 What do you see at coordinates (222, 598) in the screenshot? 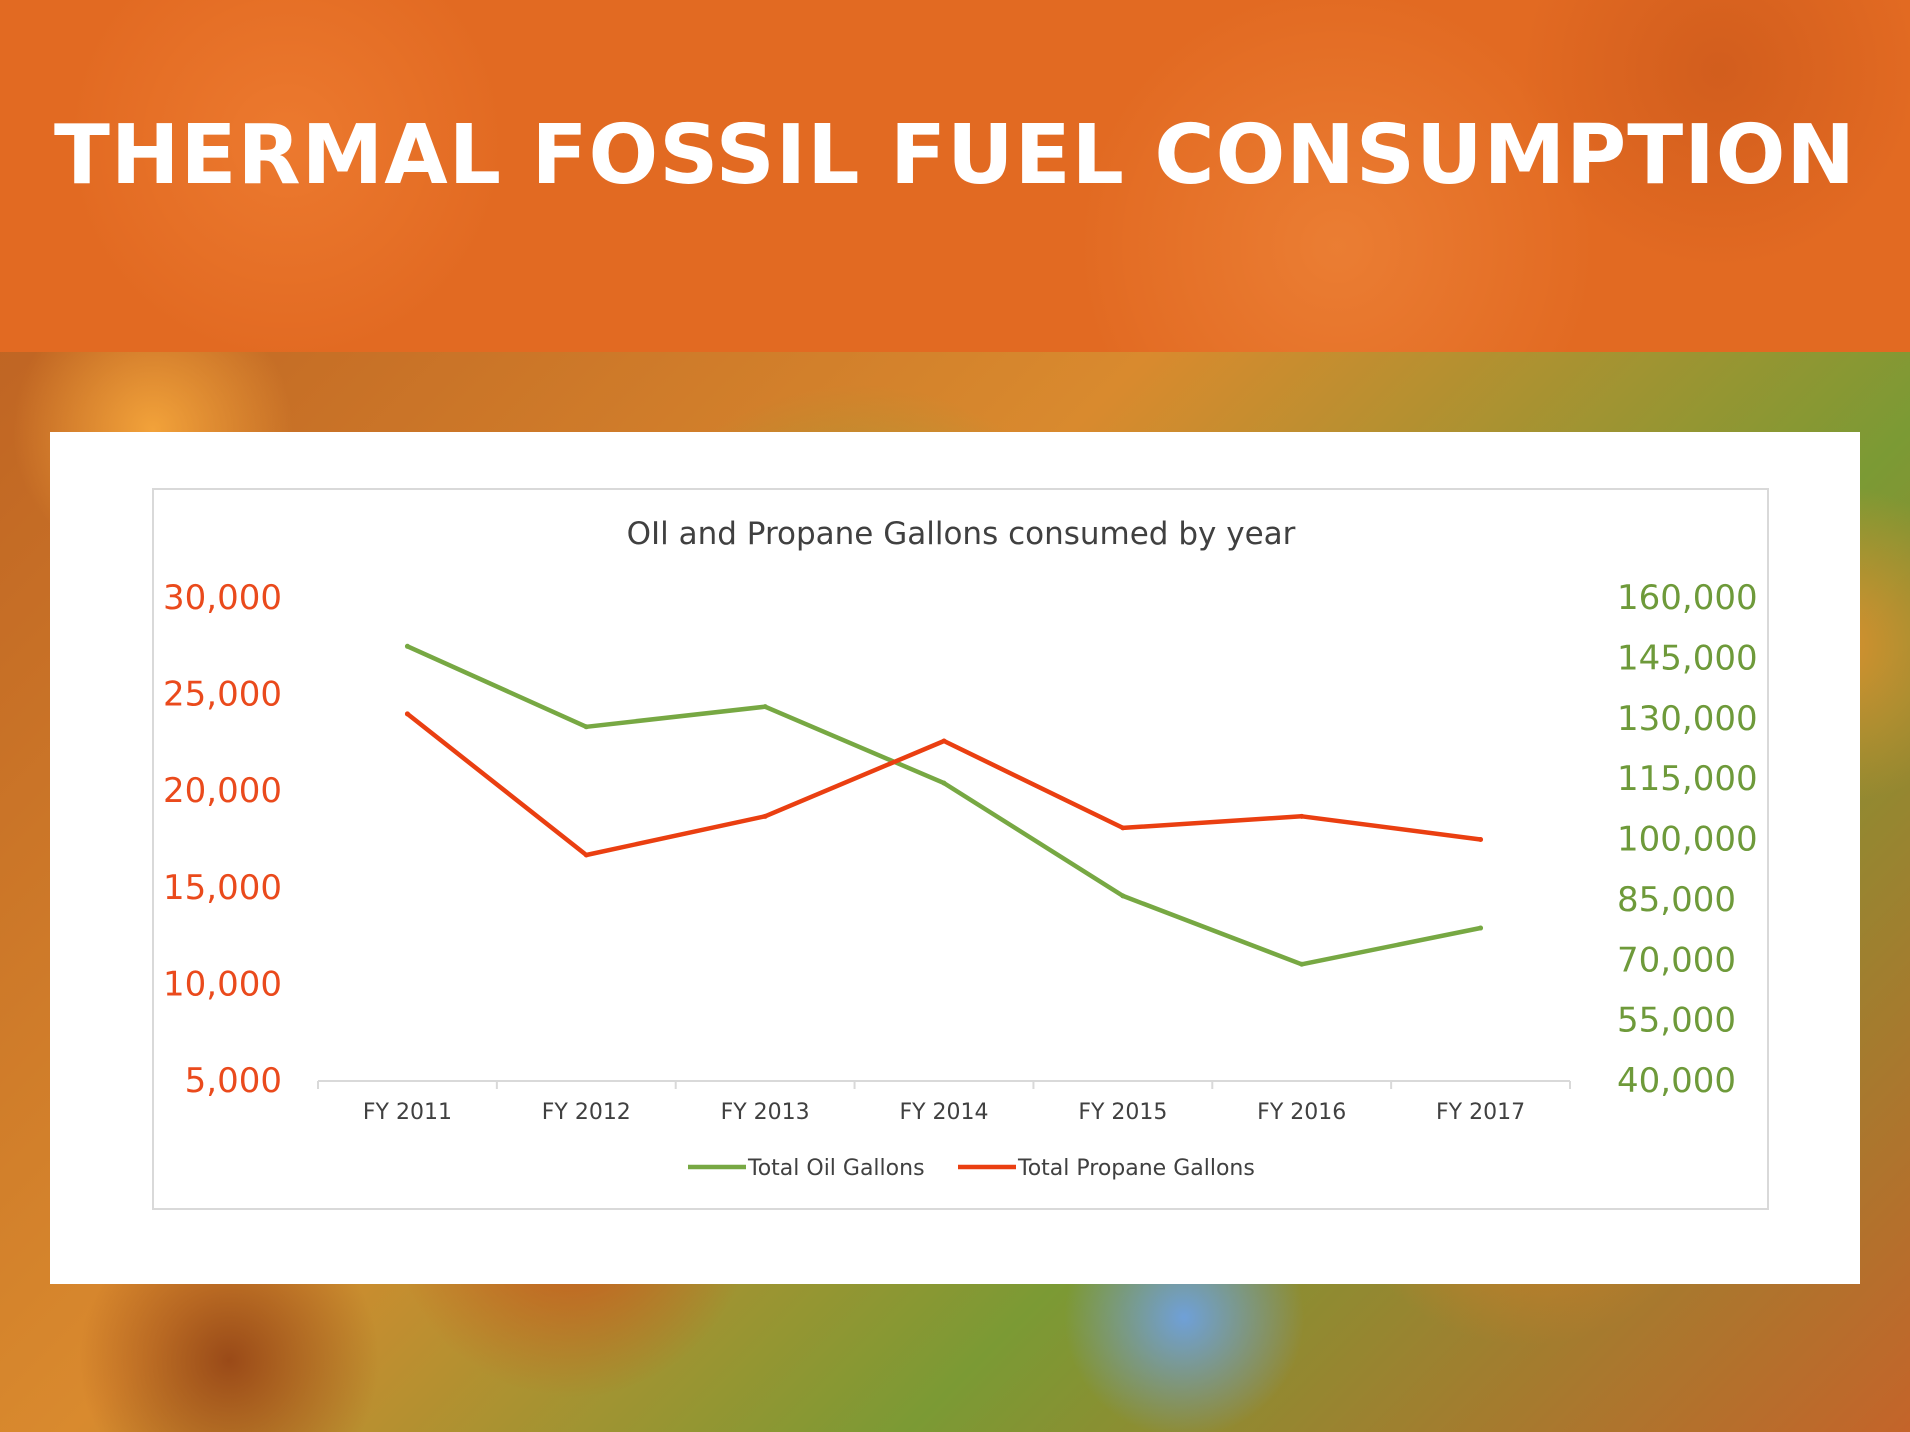
I see `left-axis-tick-label: 30,000` at bounding box center [222, 598].